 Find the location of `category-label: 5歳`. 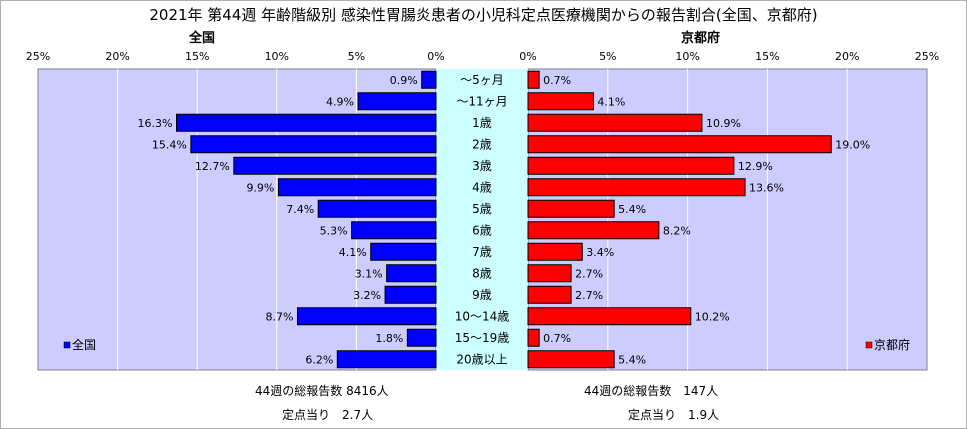

category-label: 5歳 is located at coordinates (482, 209).